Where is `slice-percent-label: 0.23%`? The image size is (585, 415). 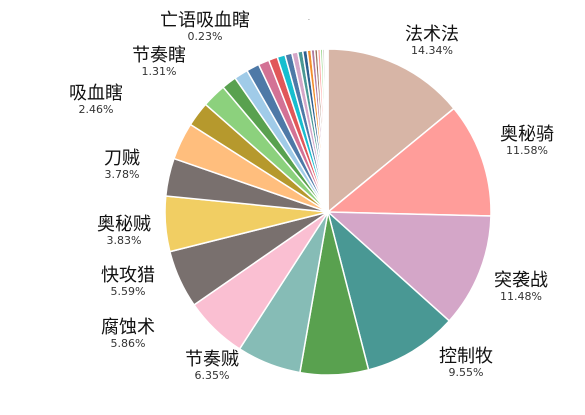
slice-percent-label: 0.23% is located at coordinates (205, 36).